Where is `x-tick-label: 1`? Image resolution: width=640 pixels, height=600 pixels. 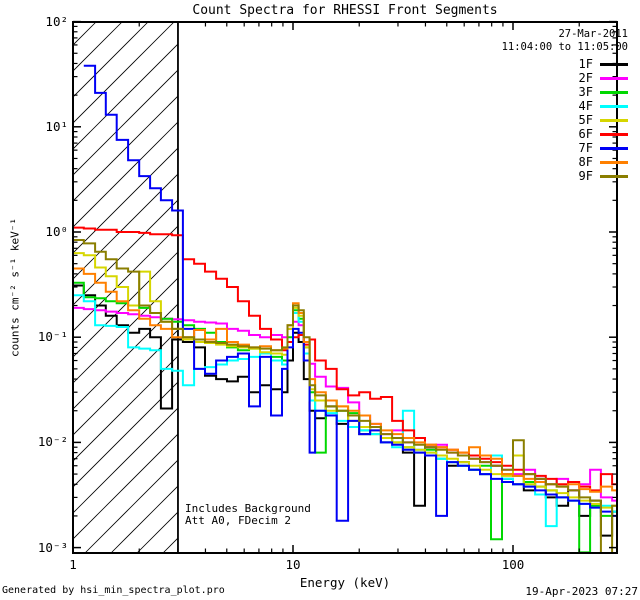 x-tick-label: 1 is located at coordinates (73, 564).